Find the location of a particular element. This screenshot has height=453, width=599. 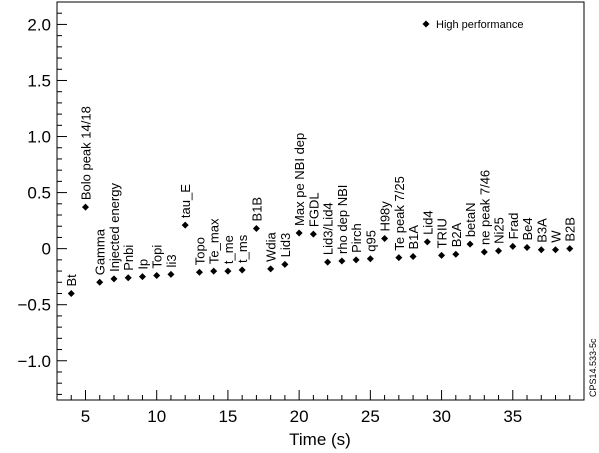

data-point-label: FGDL is located at coordinates (313, 209).